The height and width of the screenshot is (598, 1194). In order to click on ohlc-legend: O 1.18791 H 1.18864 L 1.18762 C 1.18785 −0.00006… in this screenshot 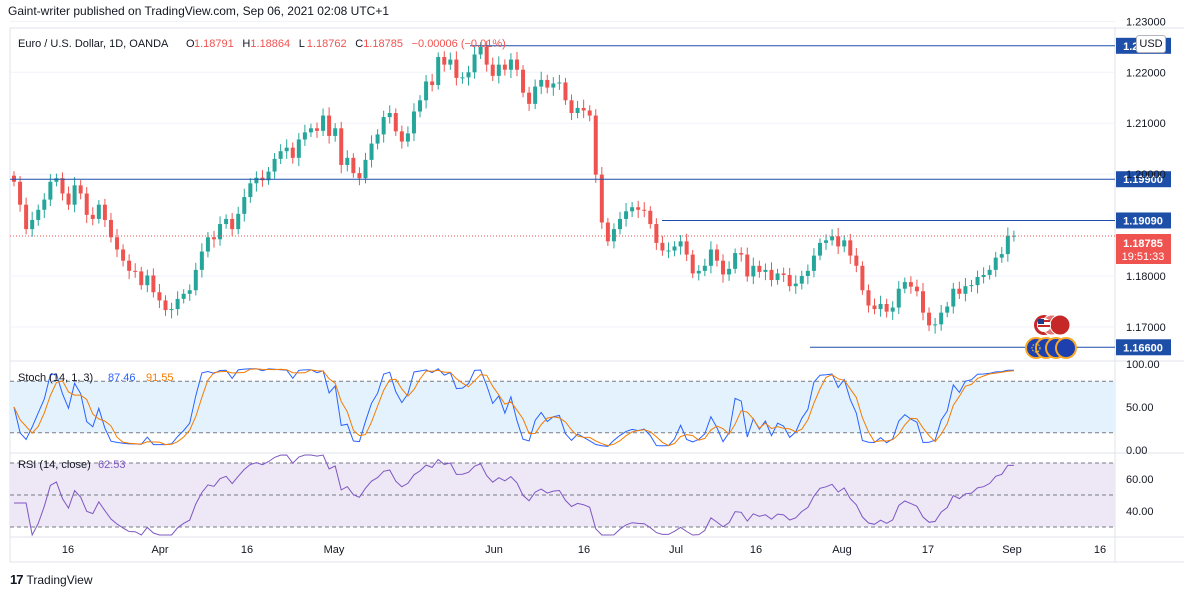, I will do `click(346, 44)`.